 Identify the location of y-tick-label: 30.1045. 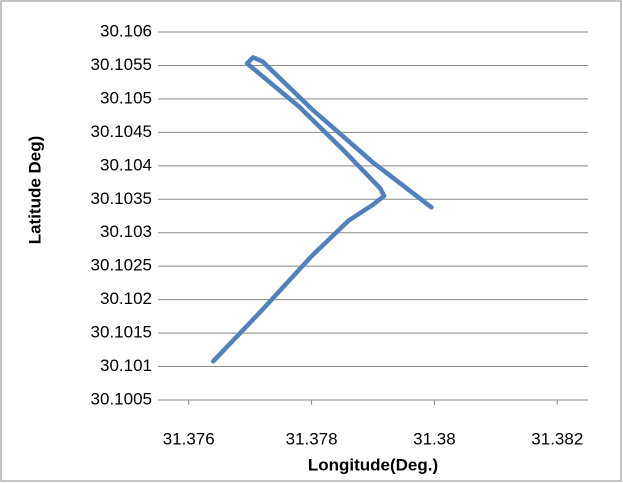
(121, 131).